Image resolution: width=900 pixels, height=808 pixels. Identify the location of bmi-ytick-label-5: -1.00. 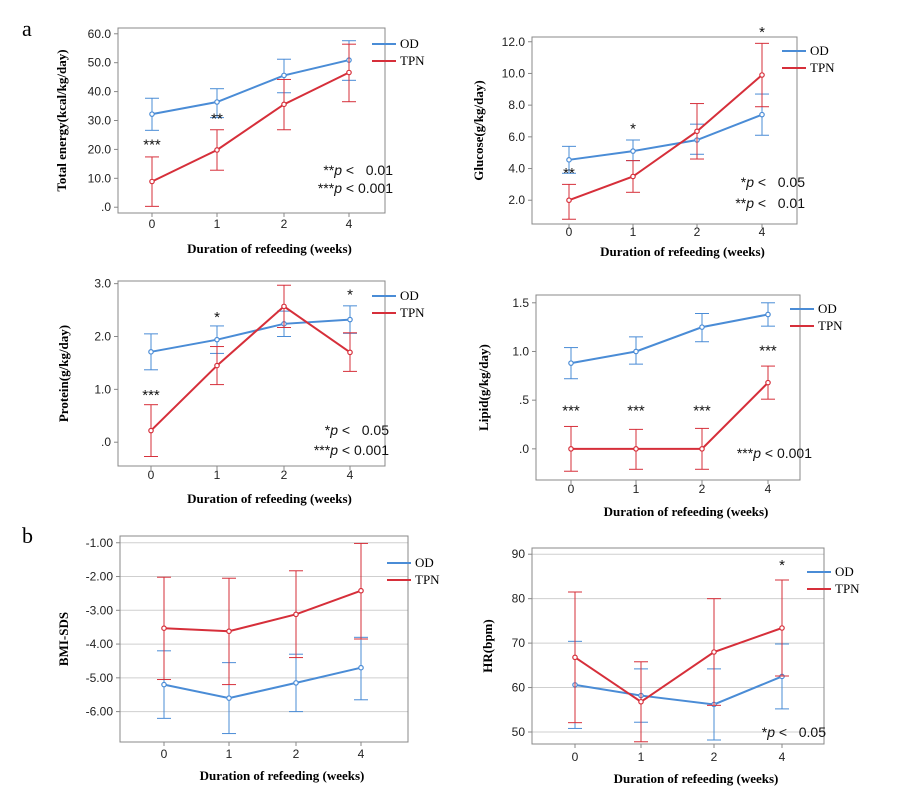
(100, 543).